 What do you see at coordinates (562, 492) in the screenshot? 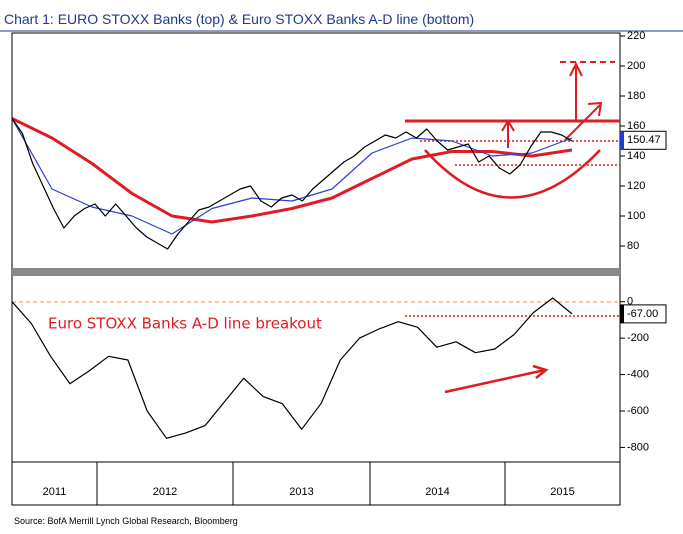
I see `x-tick-label: 2015` at bounding box center [562, 492].